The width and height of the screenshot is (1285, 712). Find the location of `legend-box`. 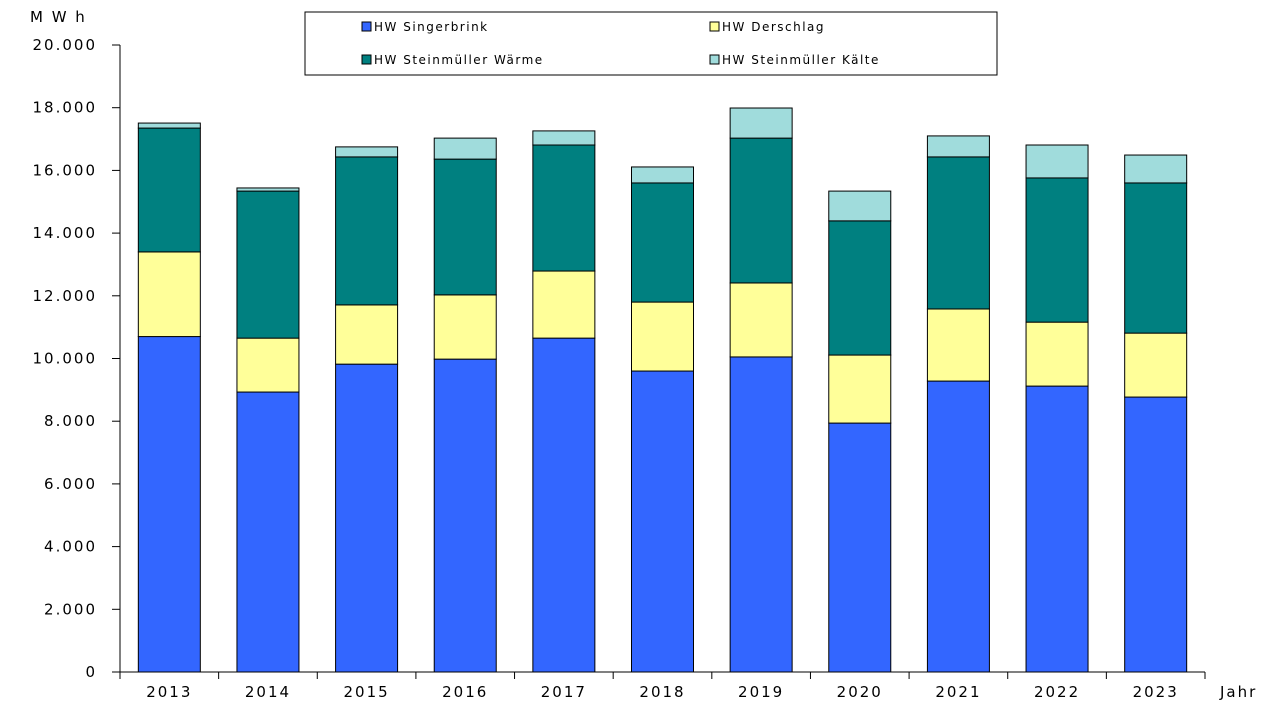

legend-box is located at coordinates (651, 43).